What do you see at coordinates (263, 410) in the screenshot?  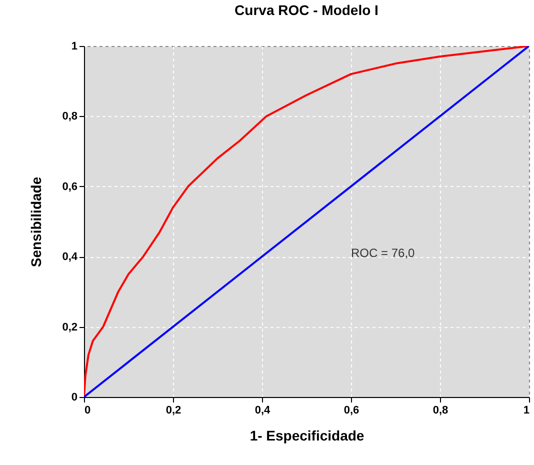 I see `x-tick-label: 0,4` at bounding box center [263, 410].